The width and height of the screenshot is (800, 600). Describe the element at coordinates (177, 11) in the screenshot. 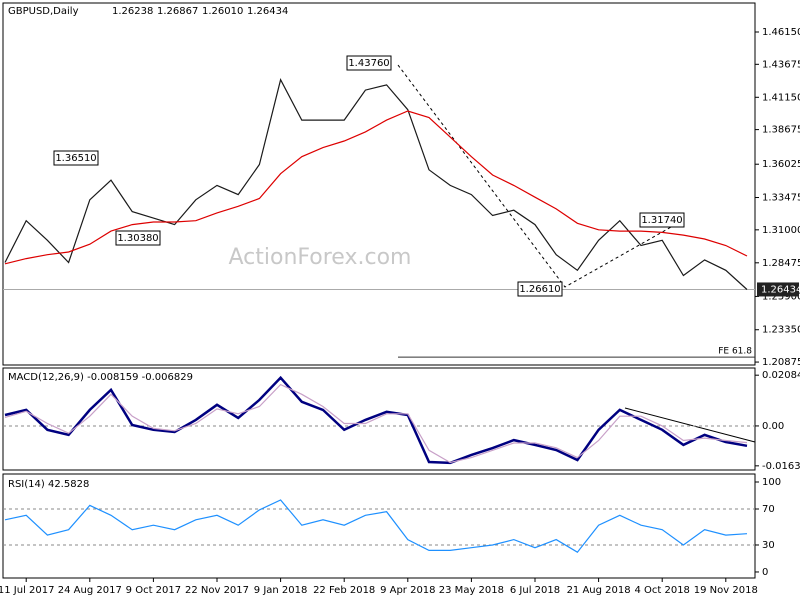

I see `high: 1.26867` at that location.